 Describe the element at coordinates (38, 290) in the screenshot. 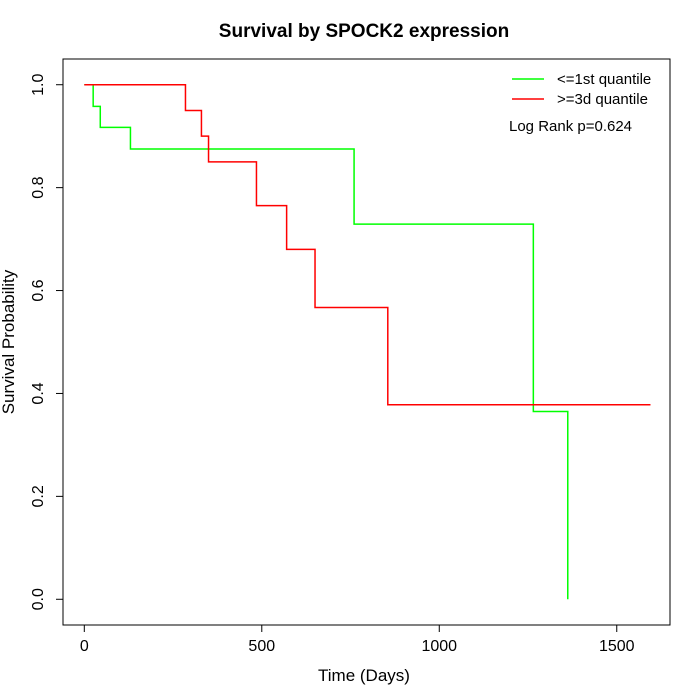

I see `y-tick-label: 0.6` at that location.